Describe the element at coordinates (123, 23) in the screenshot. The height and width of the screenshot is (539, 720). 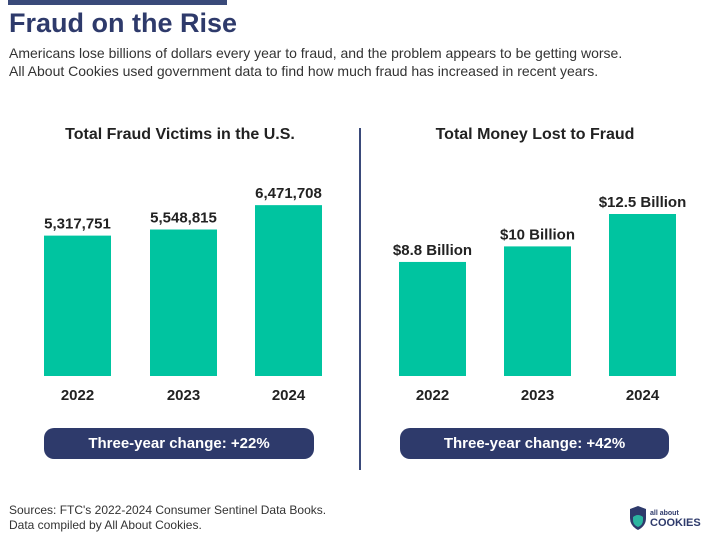
I see `page-title: Fraud on the Rise` at that location.